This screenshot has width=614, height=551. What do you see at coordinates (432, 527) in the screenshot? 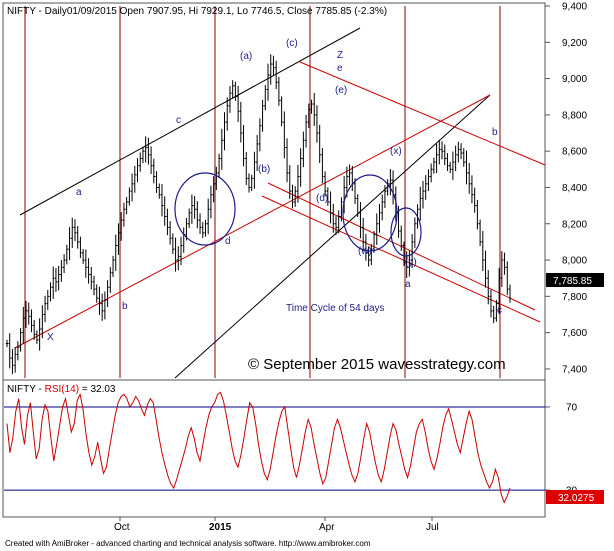
I see `x-tick-label: Jul` at bounding box center [432, 527].